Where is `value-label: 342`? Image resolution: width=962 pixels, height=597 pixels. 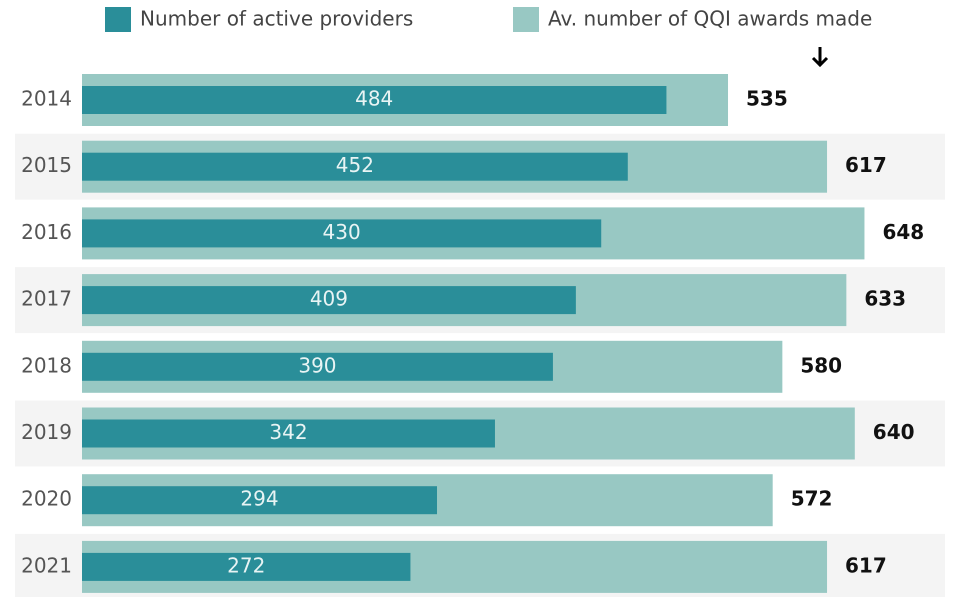 value-label: 342 is located at coordinates (288, 432).